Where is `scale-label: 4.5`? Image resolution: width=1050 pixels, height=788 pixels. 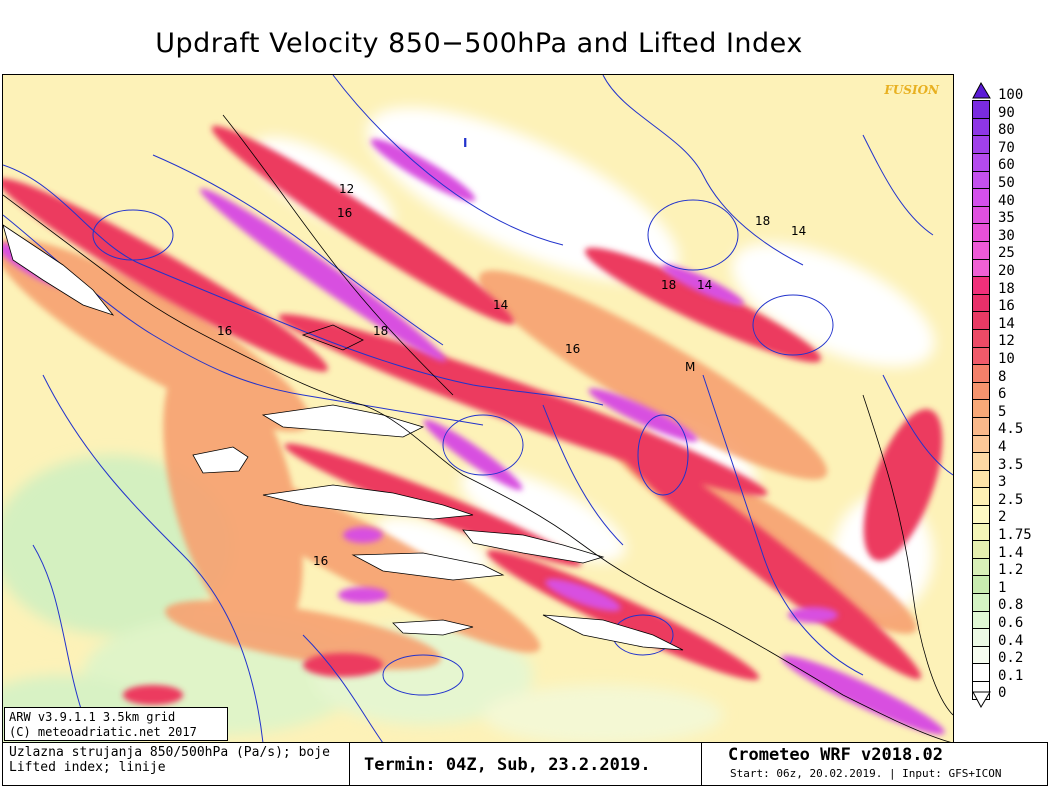
scale-label: 4.5 is located at coordinates (1011, 429).